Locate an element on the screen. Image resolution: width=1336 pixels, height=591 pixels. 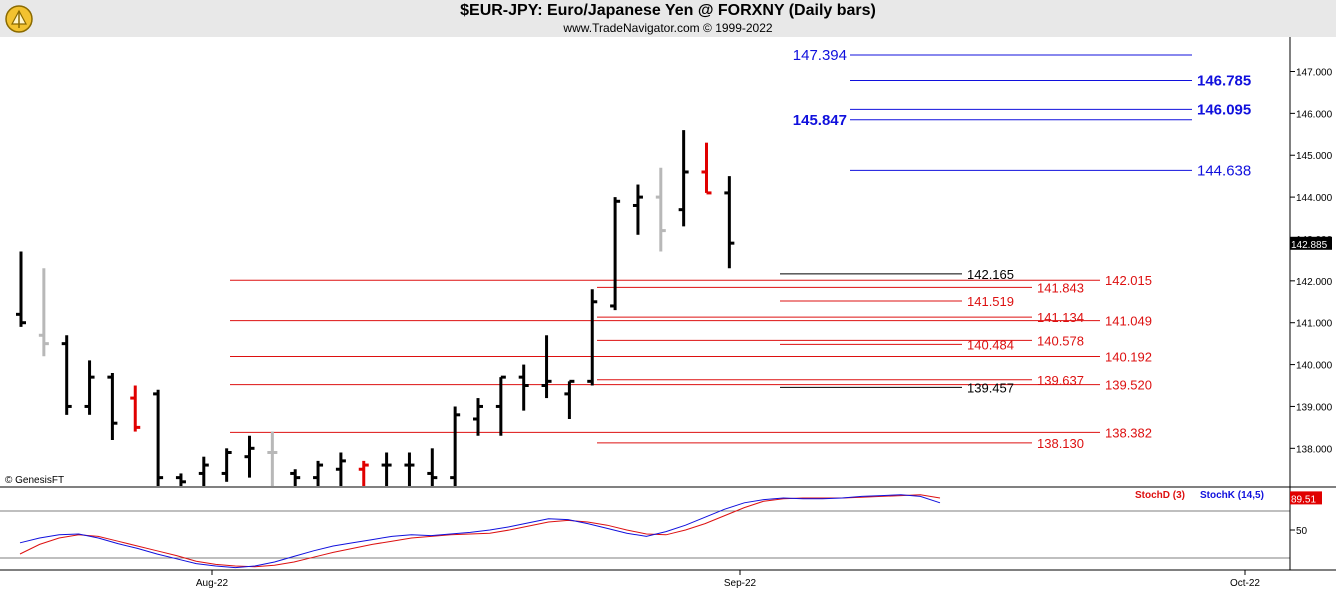
price-level: 139.520 is located at coordinates (691, 385).